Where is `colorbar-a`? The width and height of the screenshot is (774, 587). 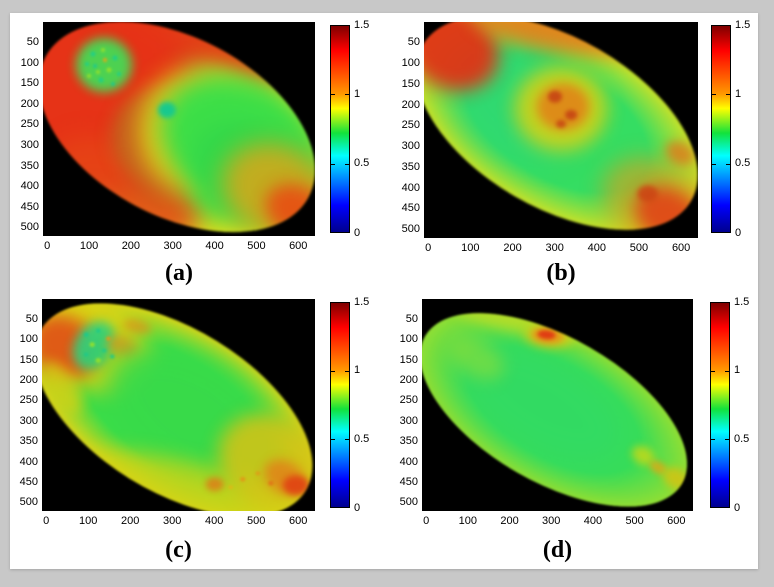
colorbar-a is located at coordinates (340, 129).